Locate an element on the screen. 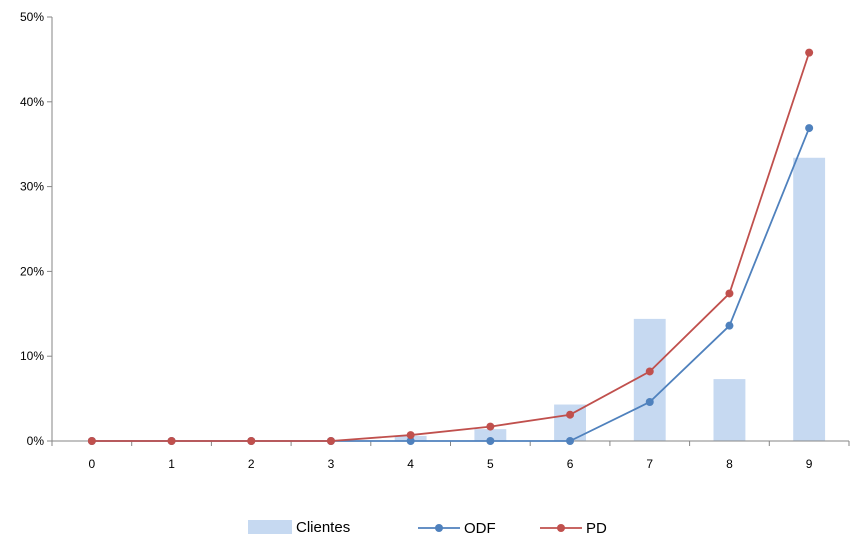 The height and width of the screenshot is (547, 860). legend-label-clientes: Clientes is located at coordinates (323, 527).